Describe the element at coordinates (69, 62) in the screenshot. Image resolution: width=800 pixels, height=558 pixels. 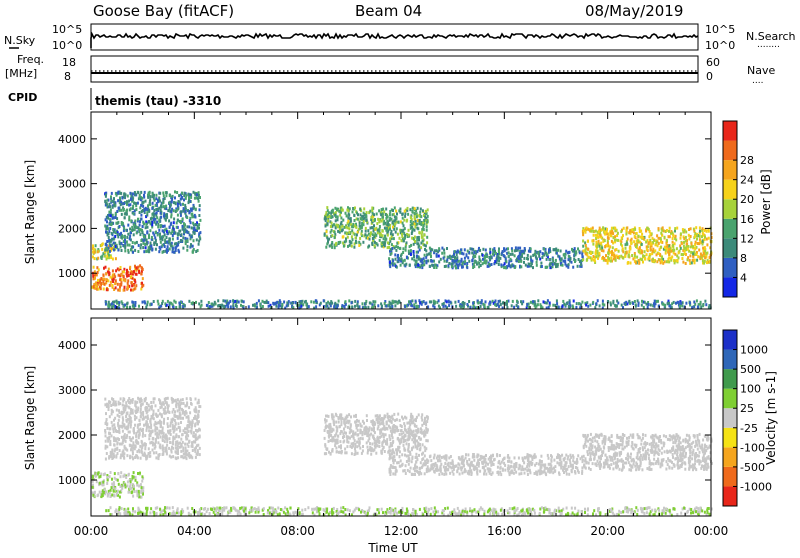
I see `freq-left-tick-top: 18` at that location.